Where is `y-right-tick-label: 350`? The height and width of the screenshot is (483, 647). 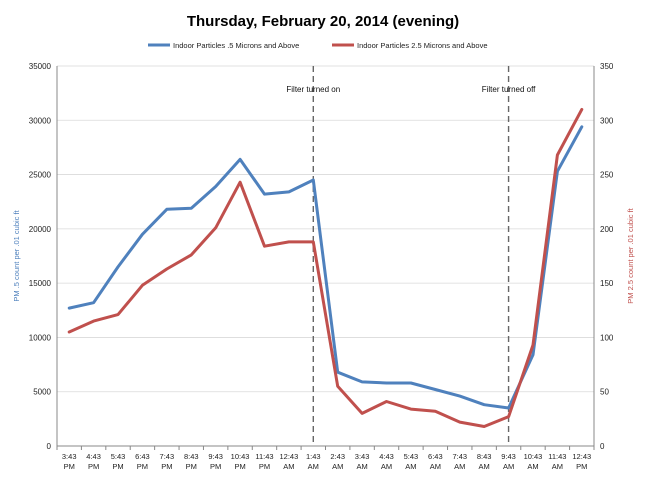 y-right-tick-label: 350 is located at coordinates (607, 66).